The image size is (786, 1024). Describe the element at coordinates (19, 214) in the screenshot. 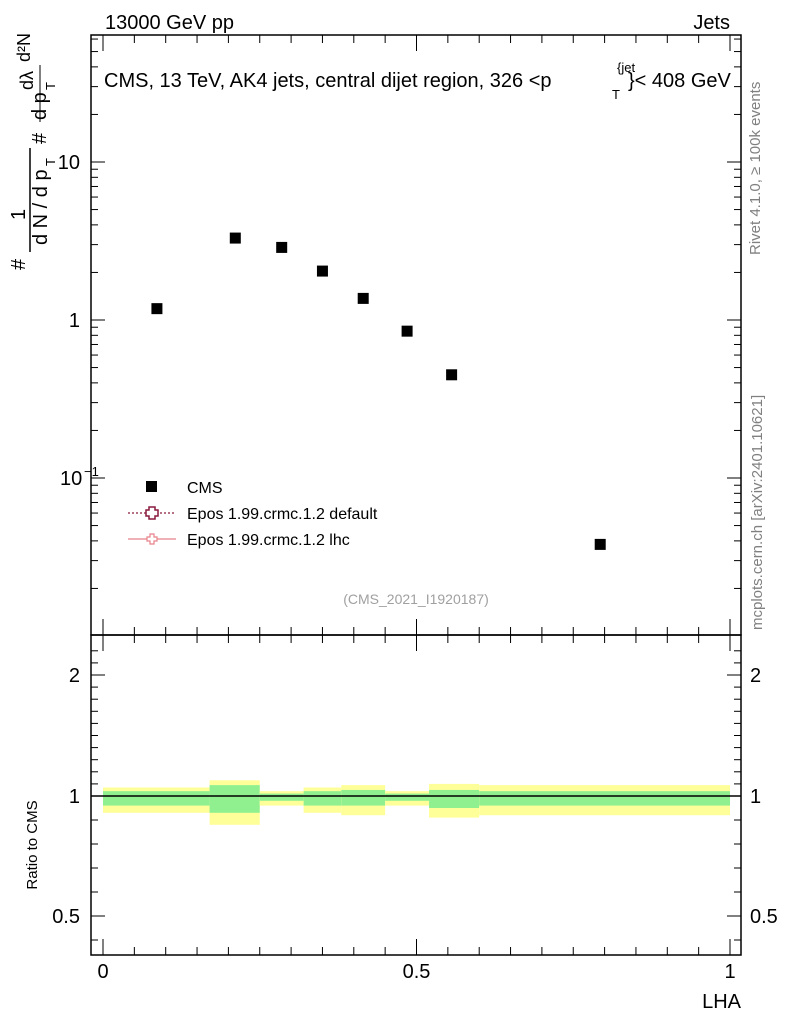

I see `ylabel-one: 1` at that location.